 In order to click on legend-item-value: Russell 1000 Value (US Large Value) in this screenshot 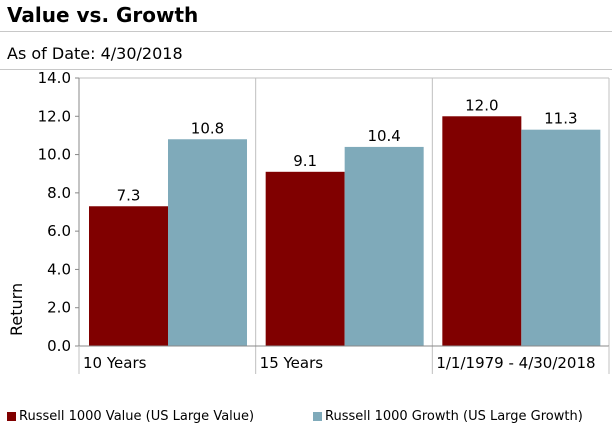, I will do `click(130, 416)`.